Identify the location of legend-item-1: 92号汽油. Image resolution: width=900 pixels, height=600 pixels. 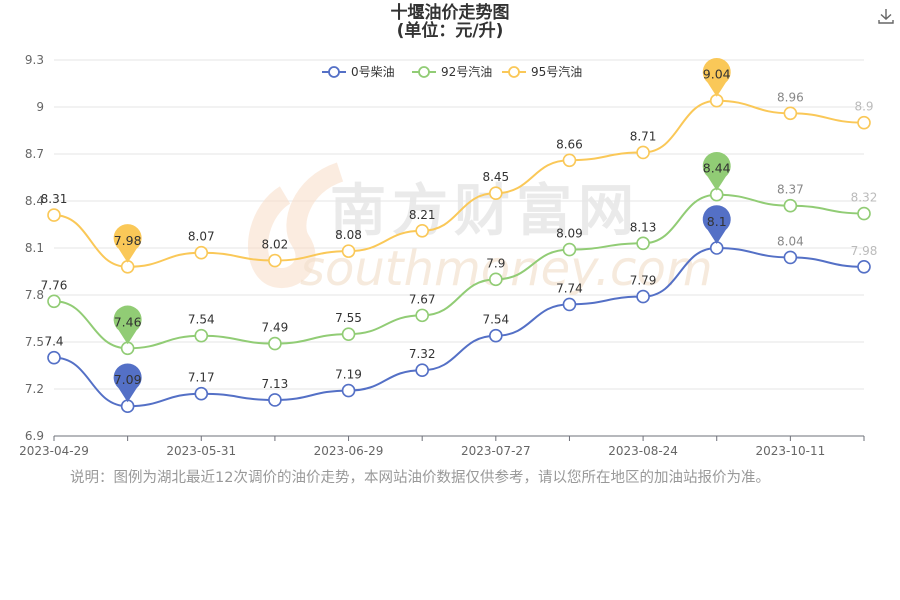
(452, 71).